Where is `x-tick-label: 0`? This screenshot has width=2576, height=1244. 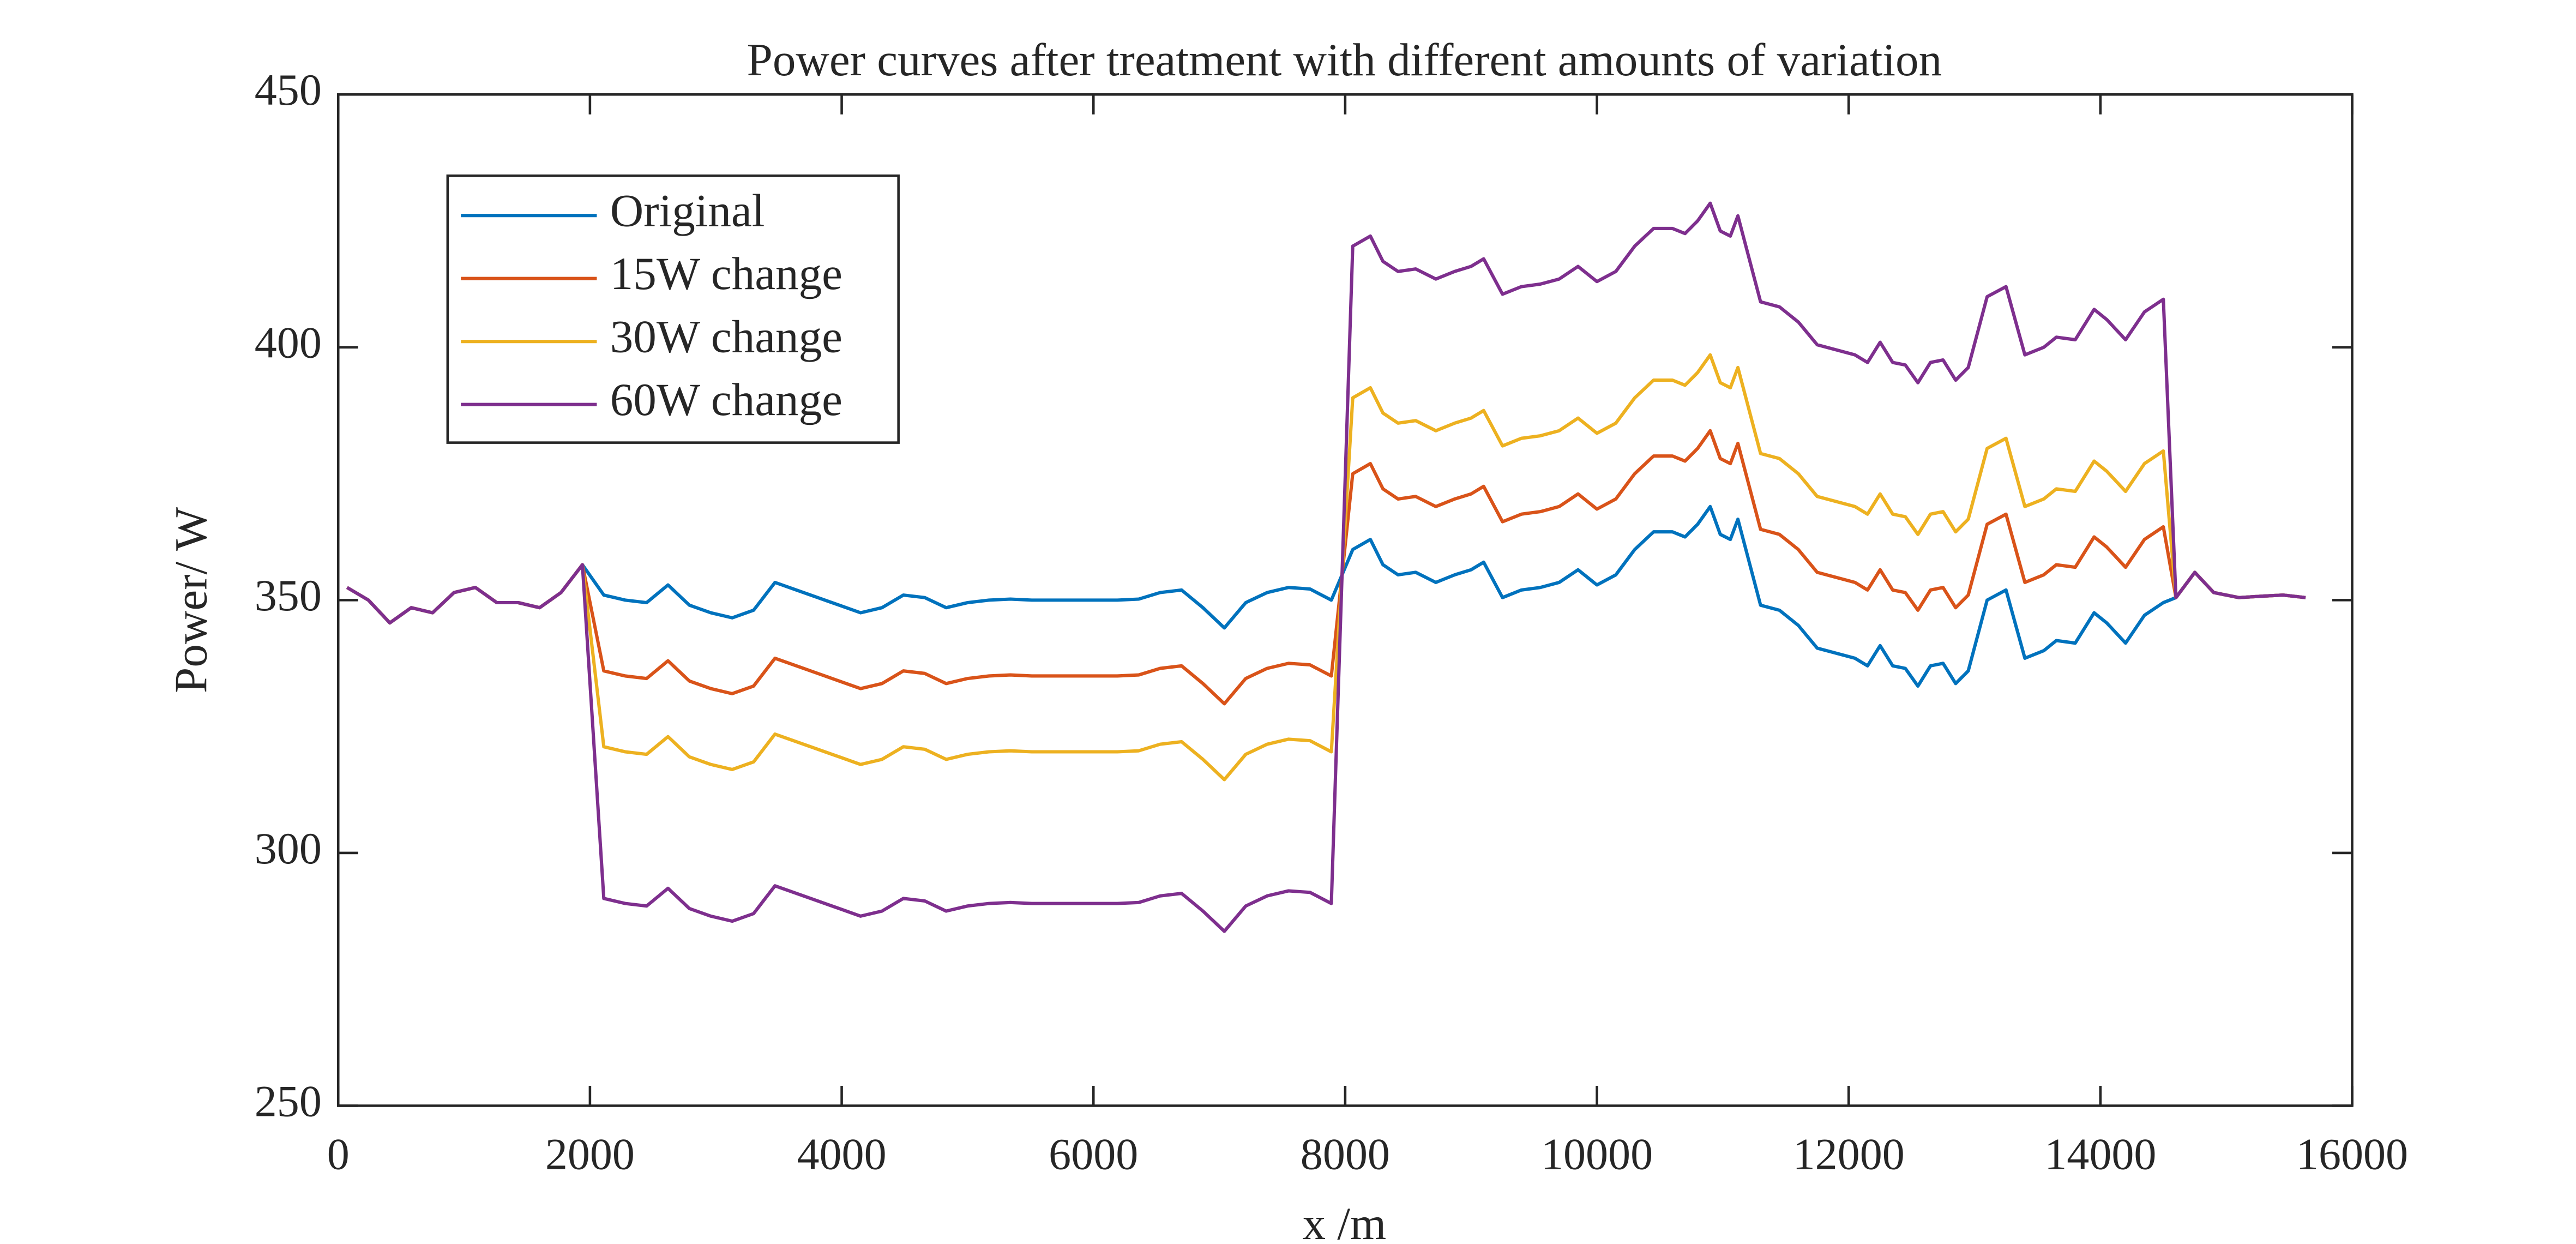 x-tick-label: 0 is located at coordinates (338, 1154).